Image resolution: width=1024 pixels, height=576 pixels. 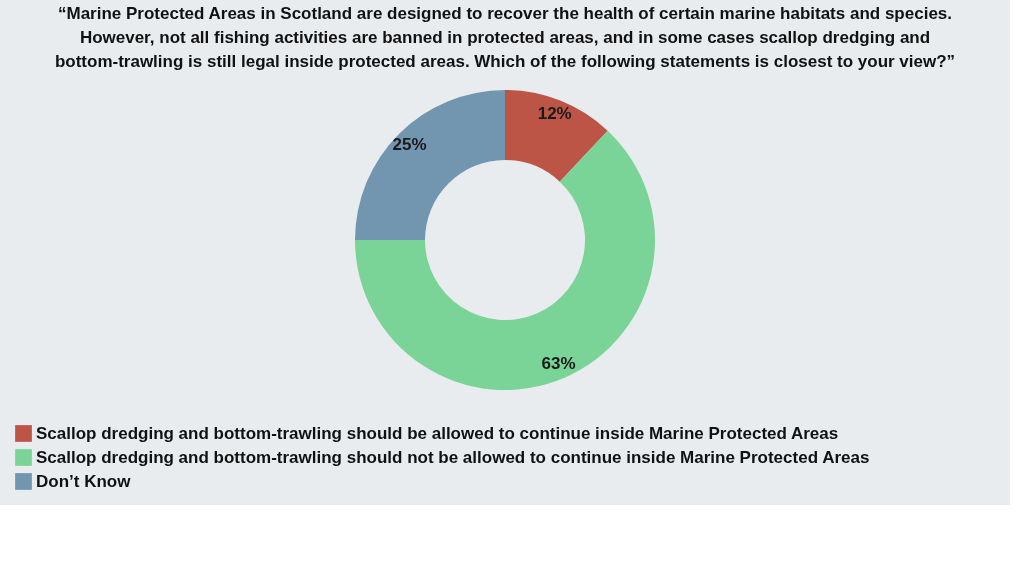 What do you see at coordinates (409, 144) in the screenshot?
I see `data-label: 25%` at bounding box center [409, 144].